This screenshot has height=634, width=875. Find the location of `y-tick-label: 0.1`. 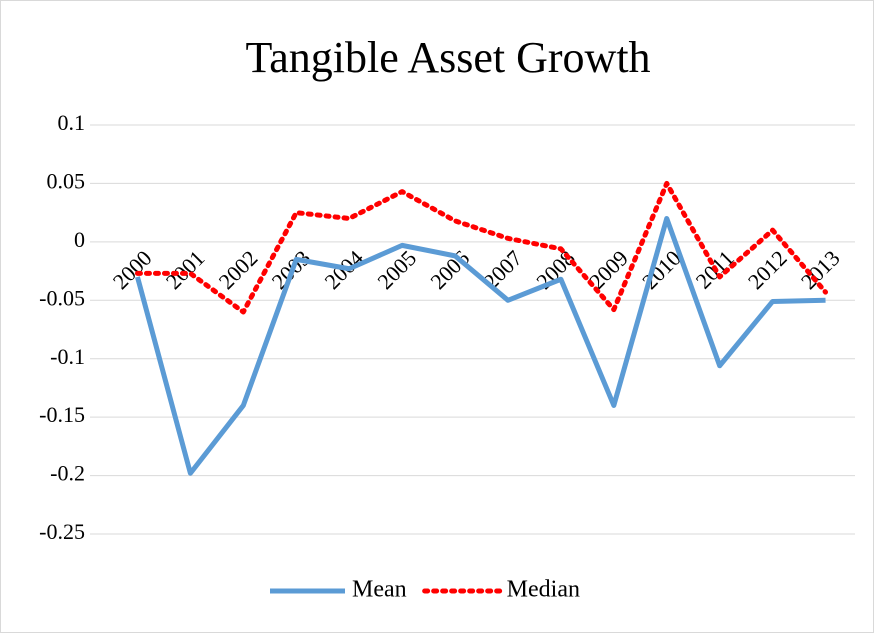

y-tick-label: 0.1 is located at coordinates (72, 122).